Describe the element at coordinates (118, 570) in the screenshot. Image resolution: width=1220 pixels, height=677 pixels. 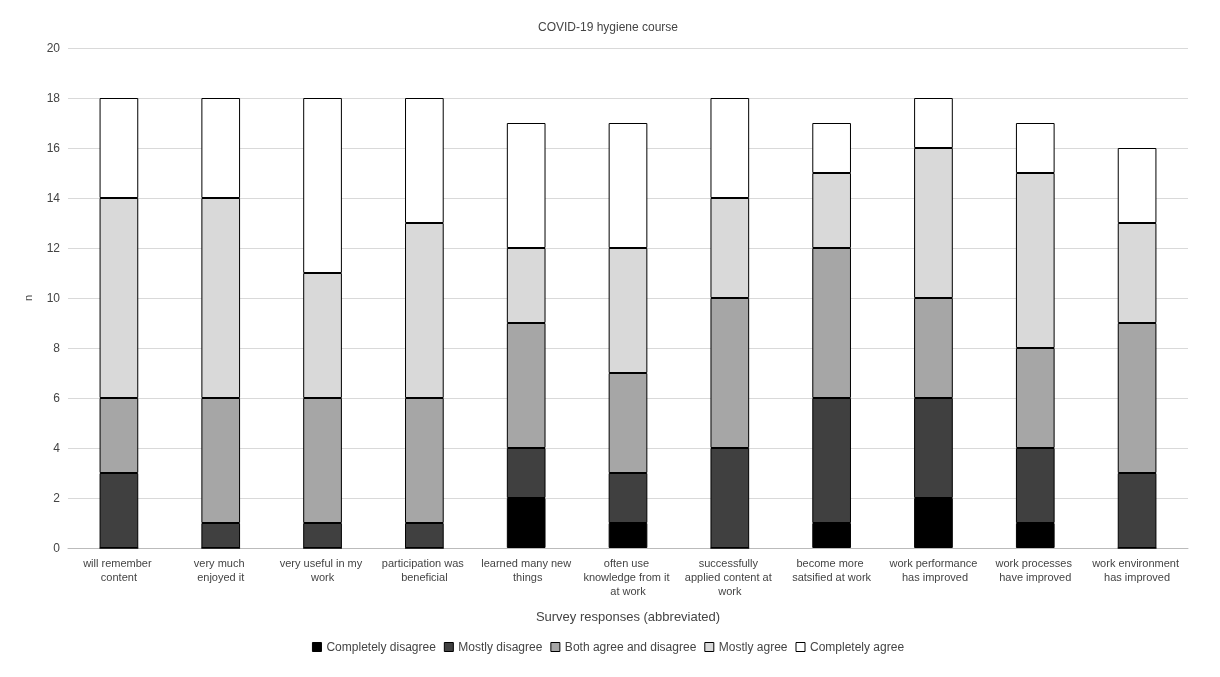
I see `x-tick-label: will remember content` at that location.